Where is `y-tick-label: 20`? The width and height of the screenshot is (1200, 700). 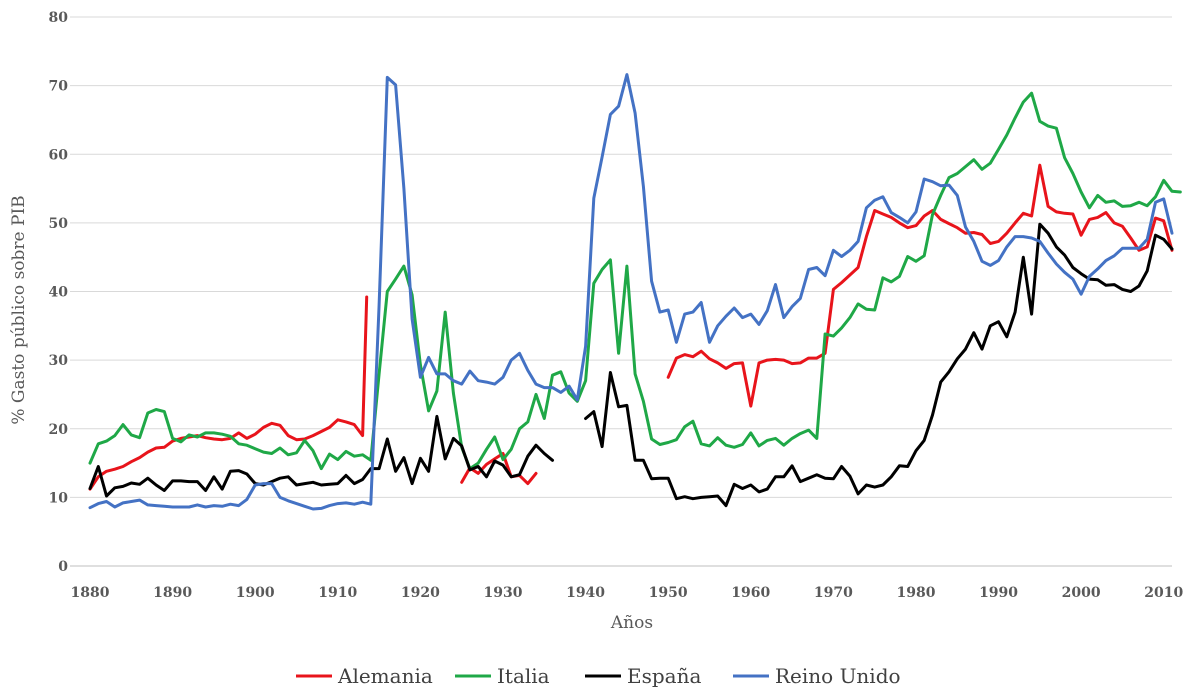
y-tick-label: 20 is located at coordinates (59, 430).